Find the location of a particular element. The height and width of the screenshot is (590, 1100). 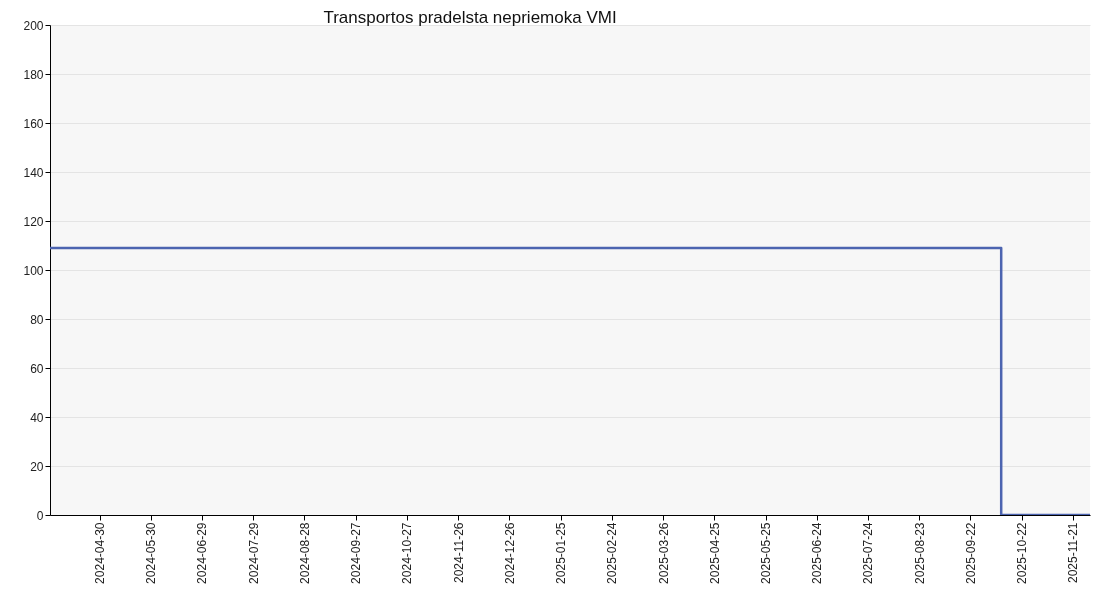

y-tick-label: 120 is located at coordinates (33, 221).